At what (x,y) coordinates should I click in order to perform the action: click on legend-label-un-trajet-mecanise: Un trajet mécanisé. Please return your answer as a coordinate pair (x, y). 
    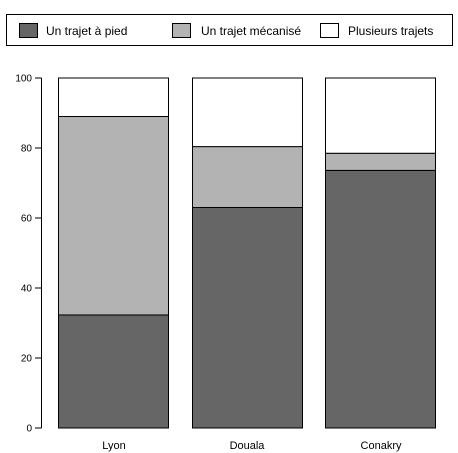
    Looking at the image, I should click on (251, 31).